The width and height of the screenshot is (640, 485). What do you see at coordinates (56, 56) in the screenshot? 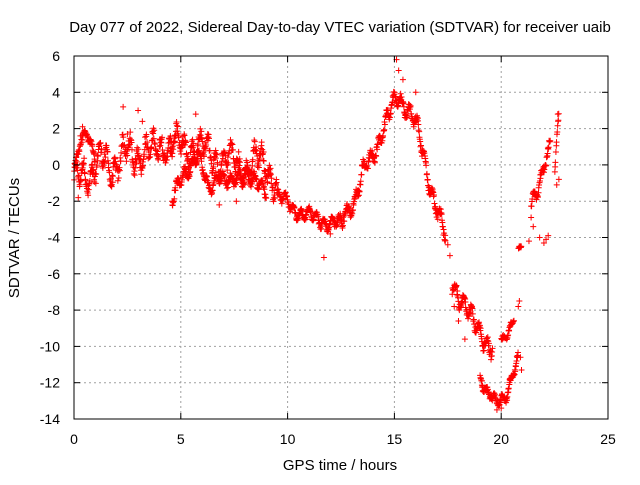
I see `y-tick-label: 6` at bounding box center [56, 56].